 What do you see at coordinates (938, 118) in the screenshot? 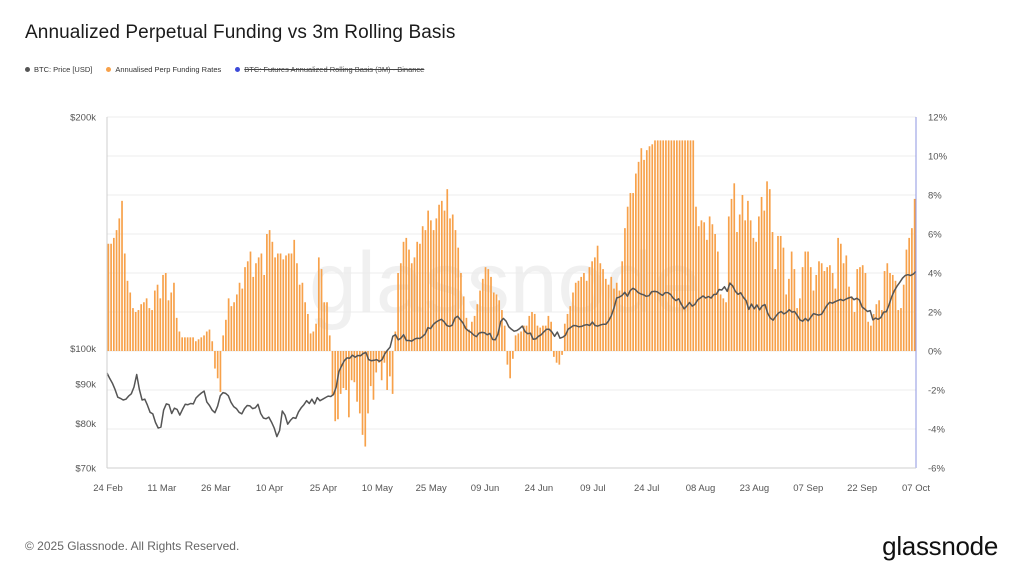
I see `right-tick-label: 12%` at bounding box center [938, 118].